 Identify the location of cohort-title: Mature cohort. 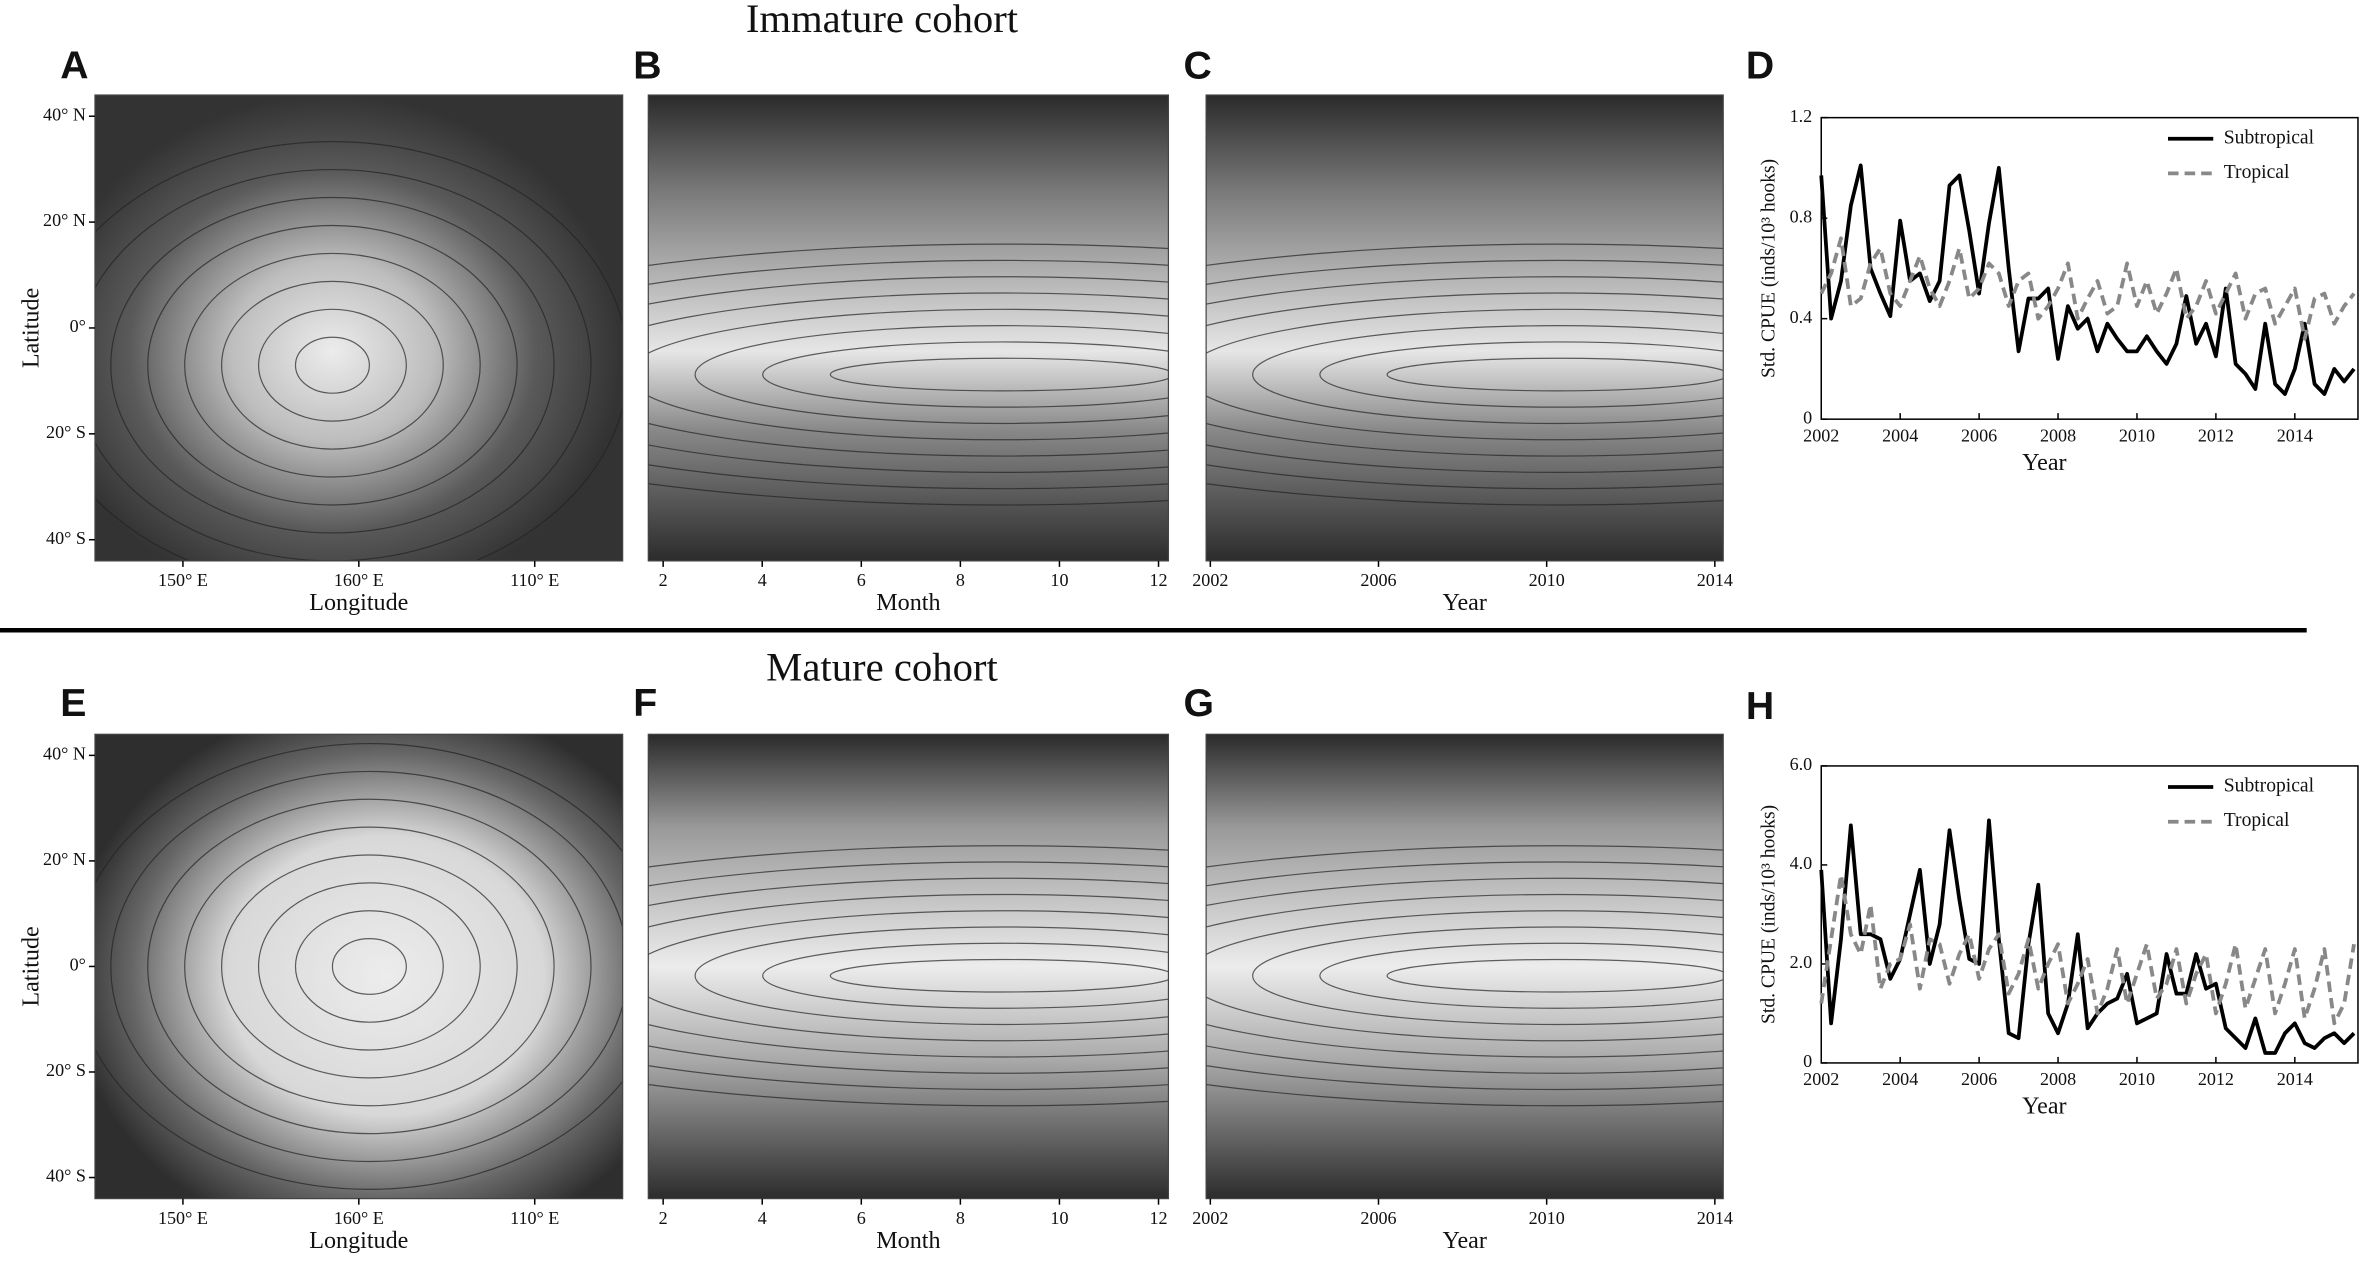
(882, 666).